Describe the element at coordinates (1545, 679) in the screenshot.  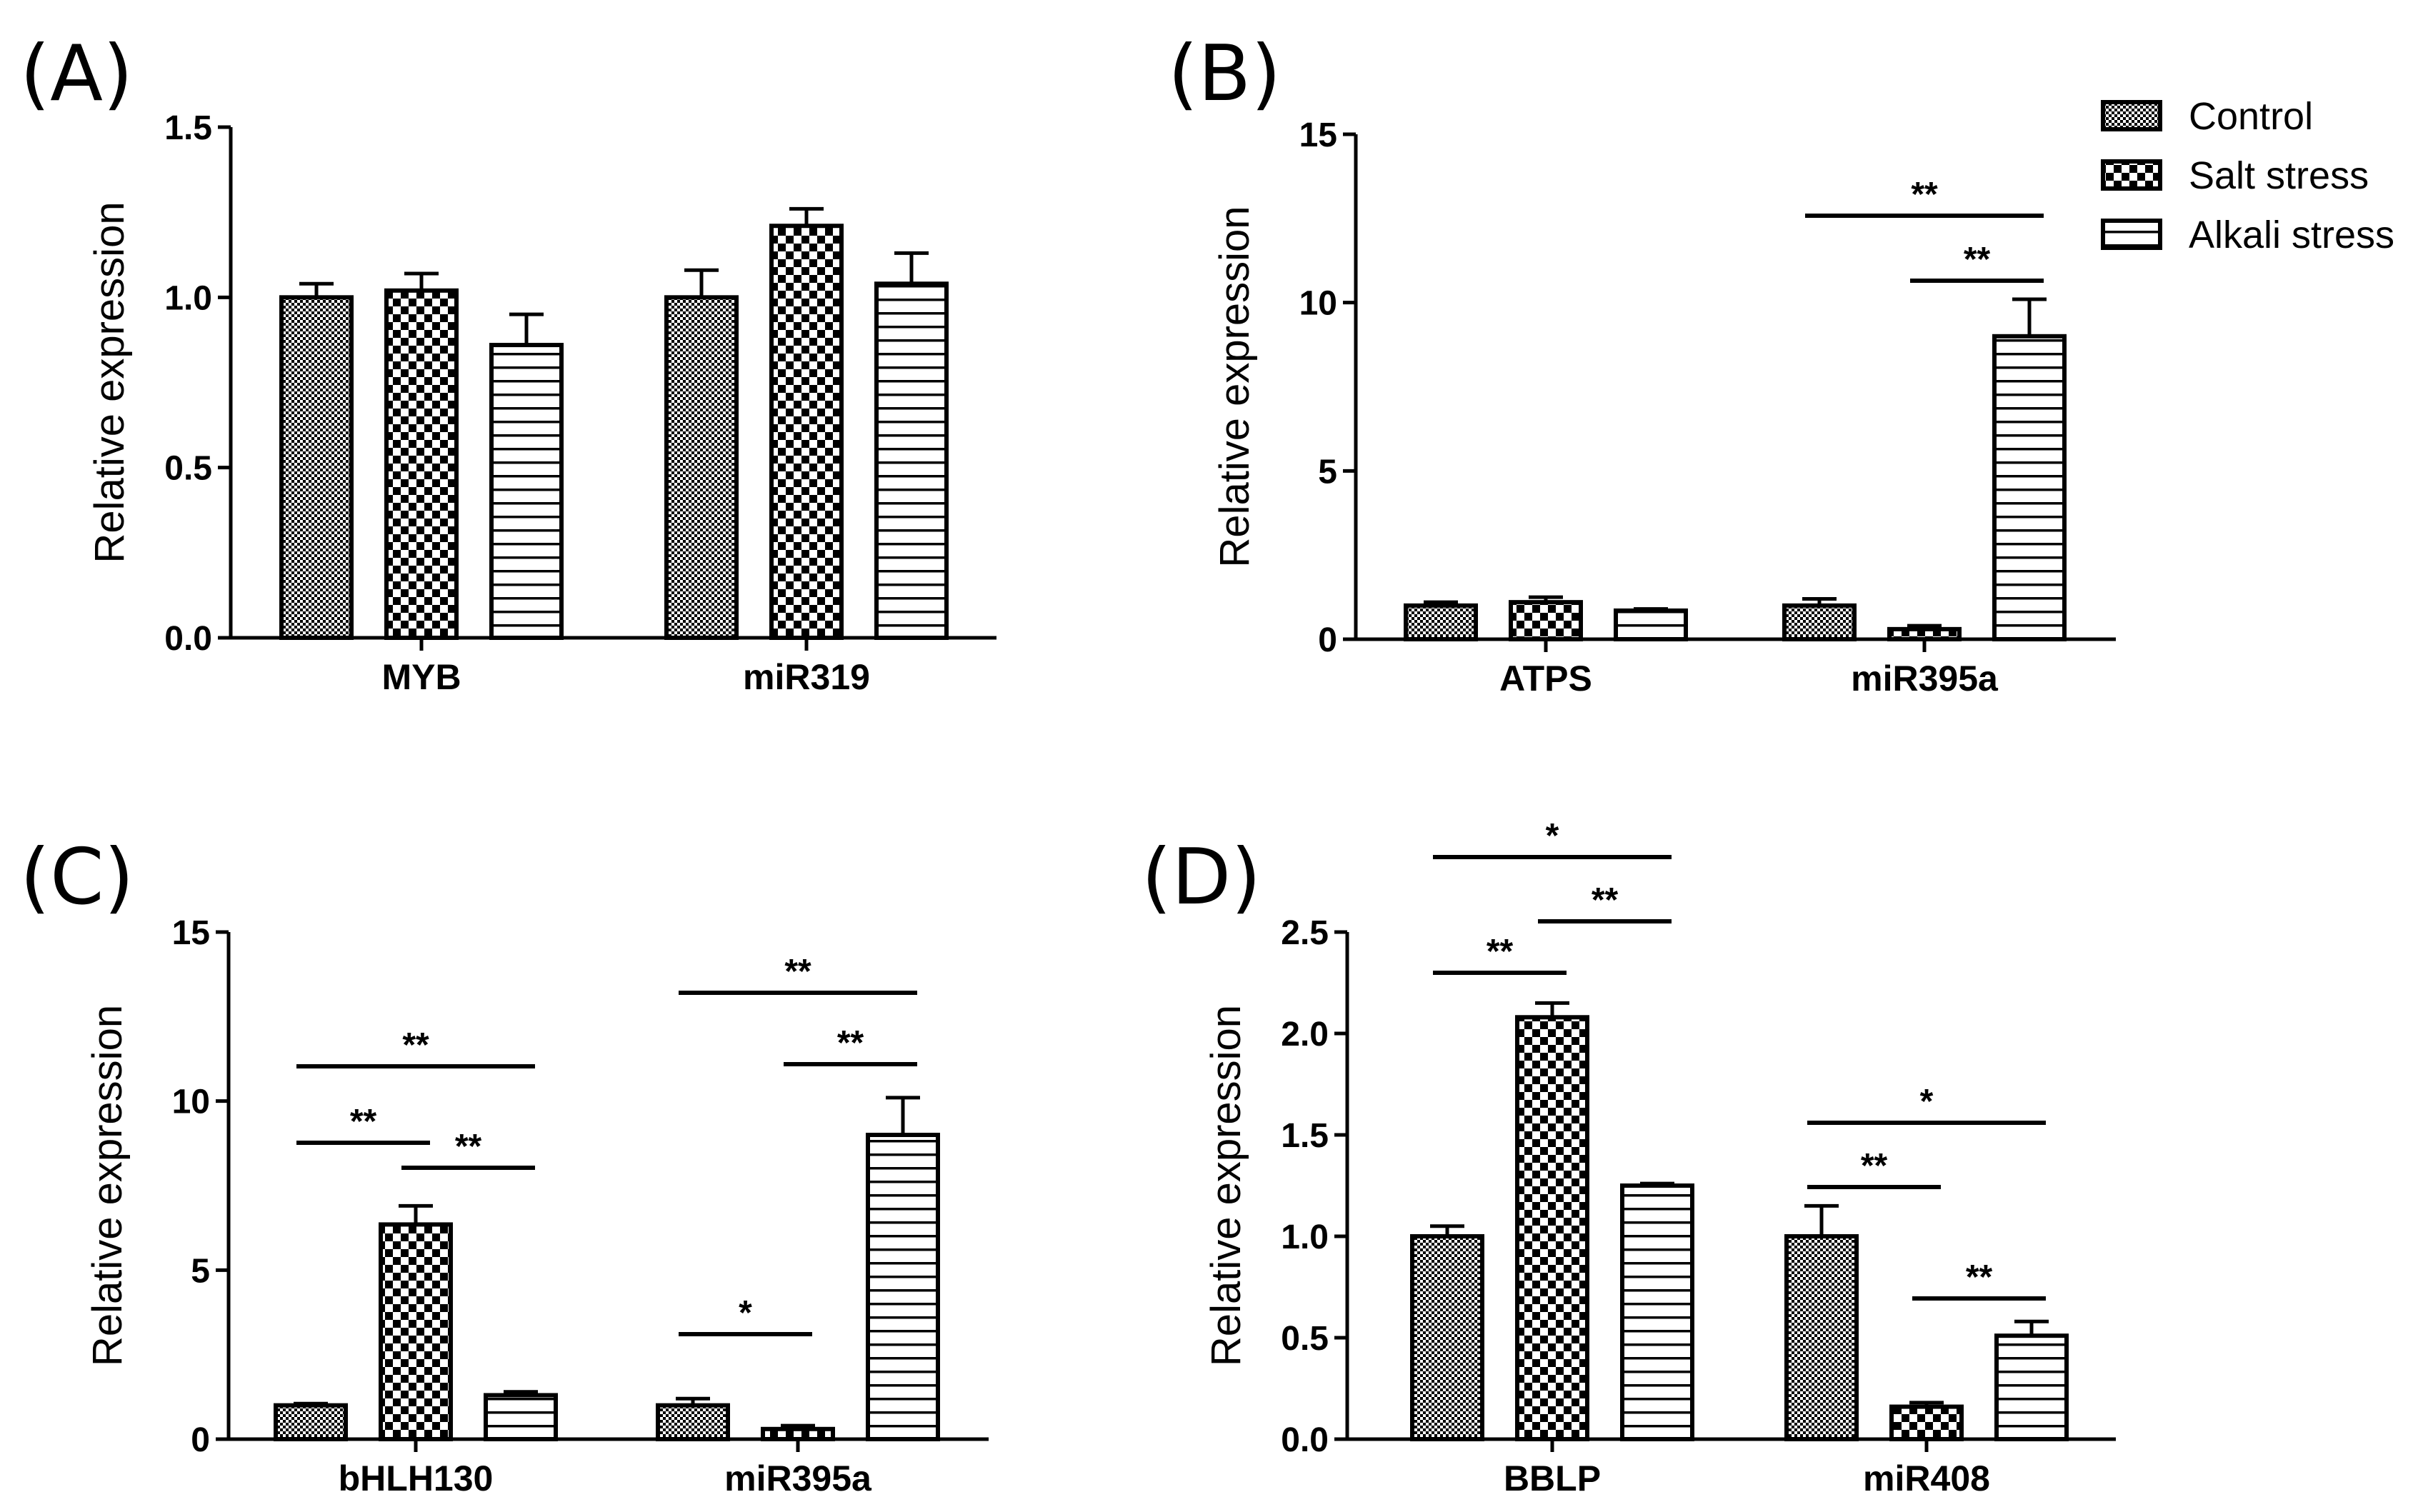
I see `category-label: ATPS` at that location.